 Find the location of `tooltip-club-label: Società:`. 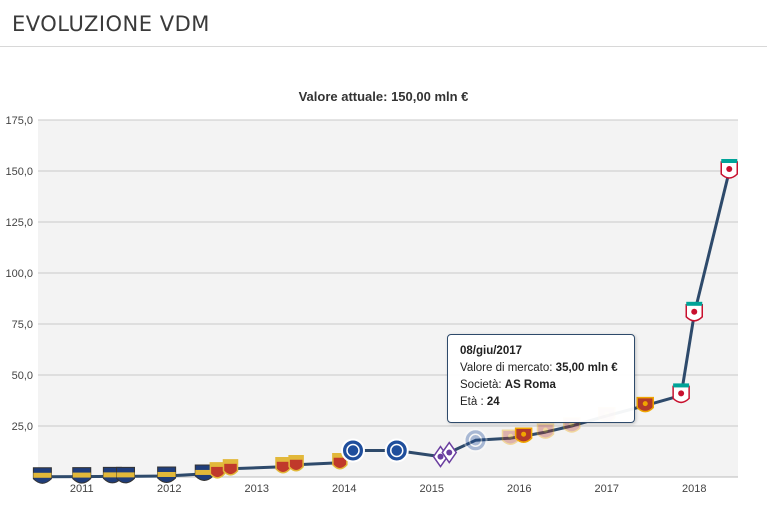

tooltip-club-label: Società: is located at coordinates (481, 385).